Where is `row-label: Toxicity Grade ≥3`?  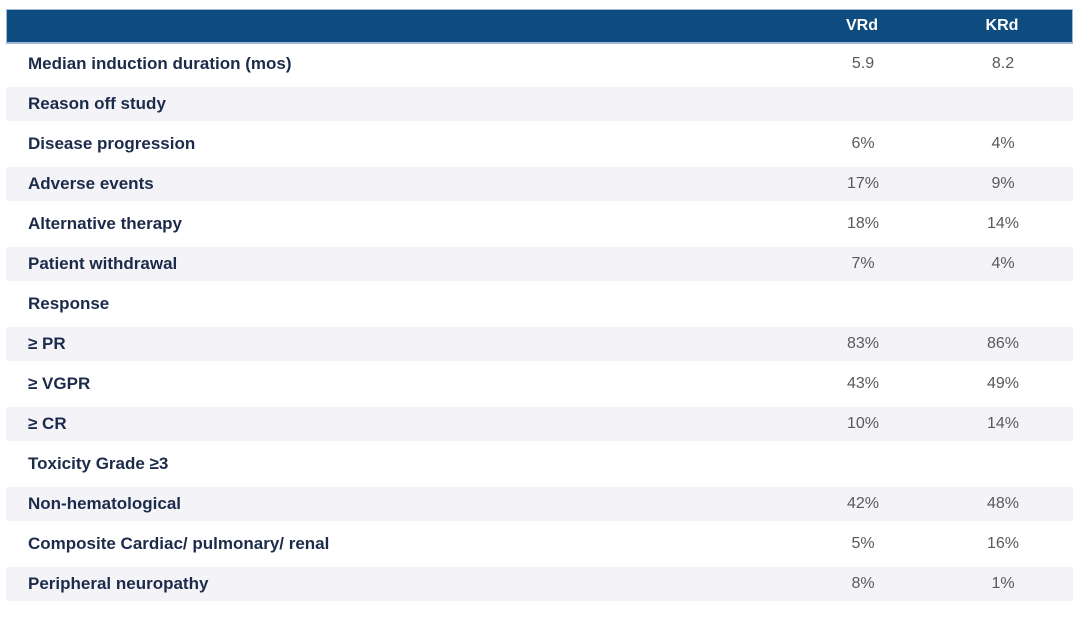 row-label: Toxicity Grade ≥3 is located at coordinates (98, 463).